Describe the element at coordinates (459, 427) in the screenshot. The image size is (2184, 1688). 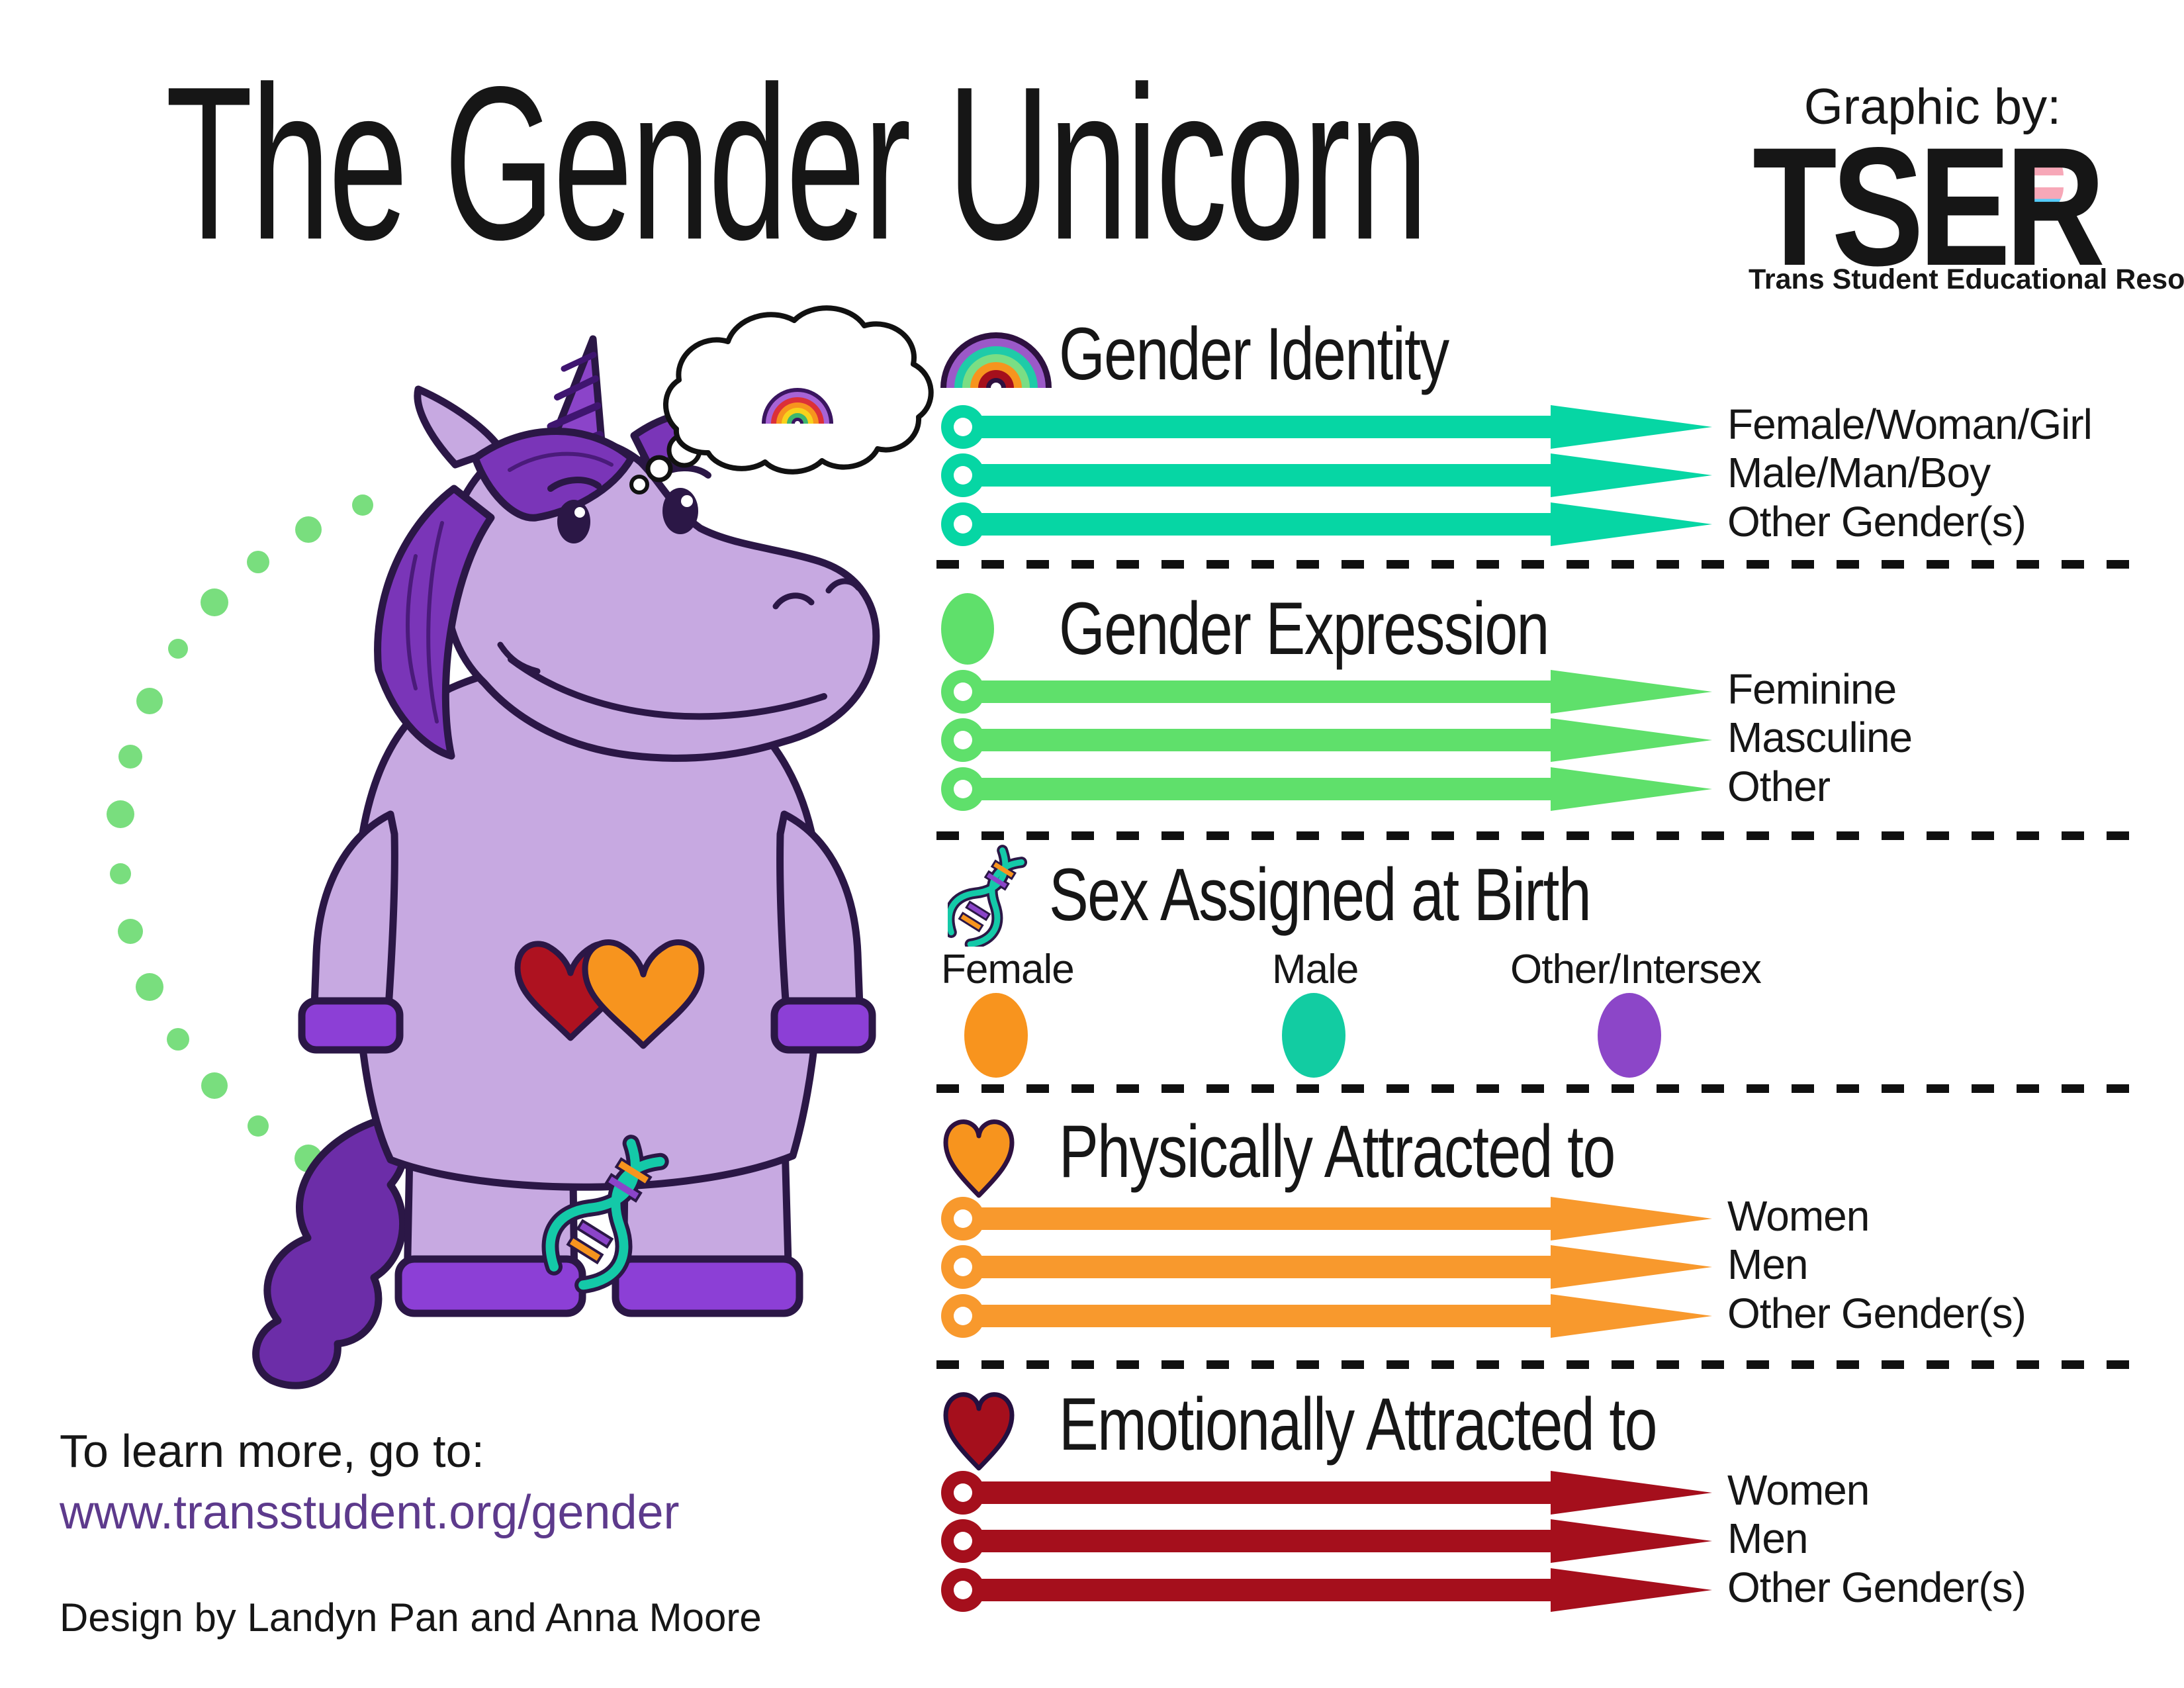
I see `unicorn-ear-left` at that location.